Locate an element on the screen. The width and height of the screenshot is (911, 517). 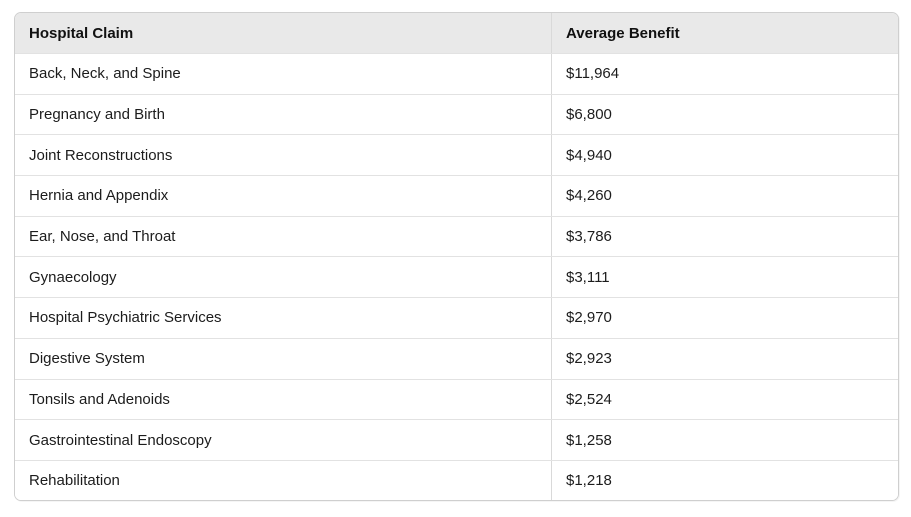
table-row: Joint Reconstructions $4,940 is located at coordinates (456, 155).